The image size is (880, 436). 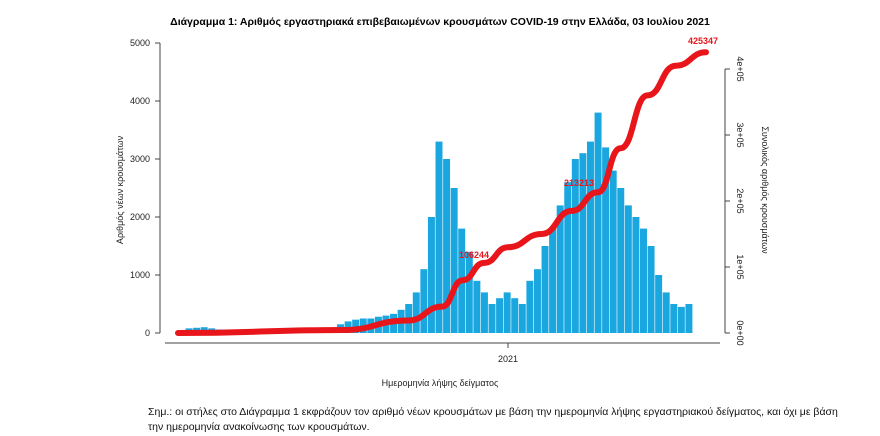 What do you see at coordinates (140, 217) in the screenshot?
I see `y-tick-label: 2000` at bounding box center [140, 217].